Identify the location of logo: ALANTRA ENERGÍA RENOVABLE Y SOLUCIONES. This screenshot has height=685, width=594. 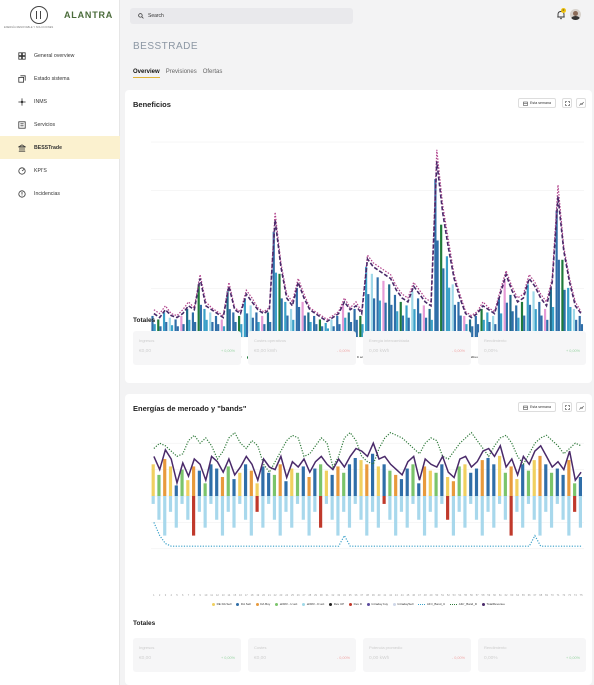
(60, 18).